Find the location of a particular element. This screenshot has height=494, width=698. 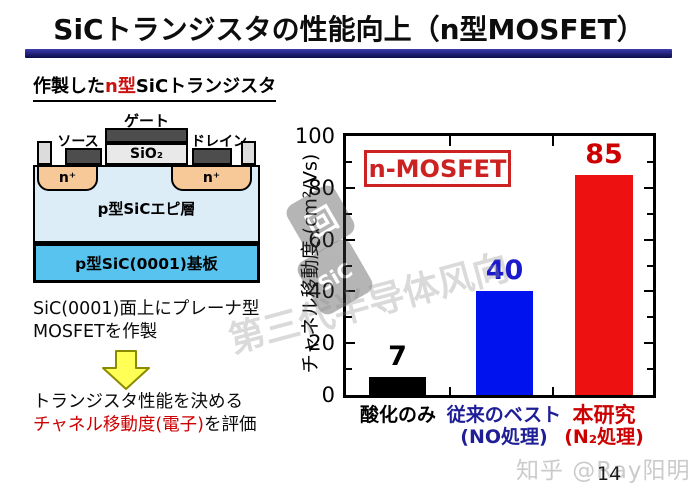

drain-label: ドレイン is located at coordinates (219, 142).